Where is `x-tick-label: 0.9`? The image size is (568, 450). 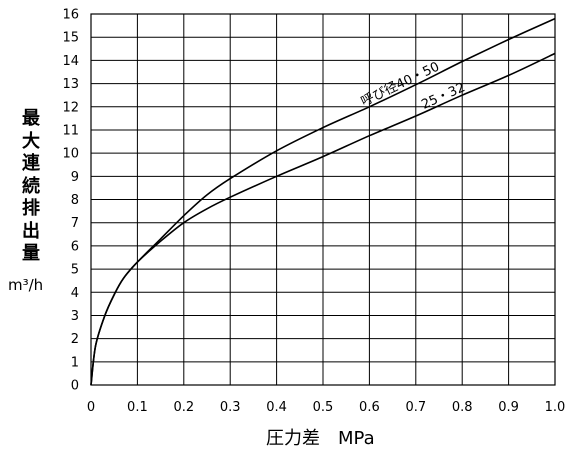 x-tick-label: 0.9 is located at coordinates (508, 407).